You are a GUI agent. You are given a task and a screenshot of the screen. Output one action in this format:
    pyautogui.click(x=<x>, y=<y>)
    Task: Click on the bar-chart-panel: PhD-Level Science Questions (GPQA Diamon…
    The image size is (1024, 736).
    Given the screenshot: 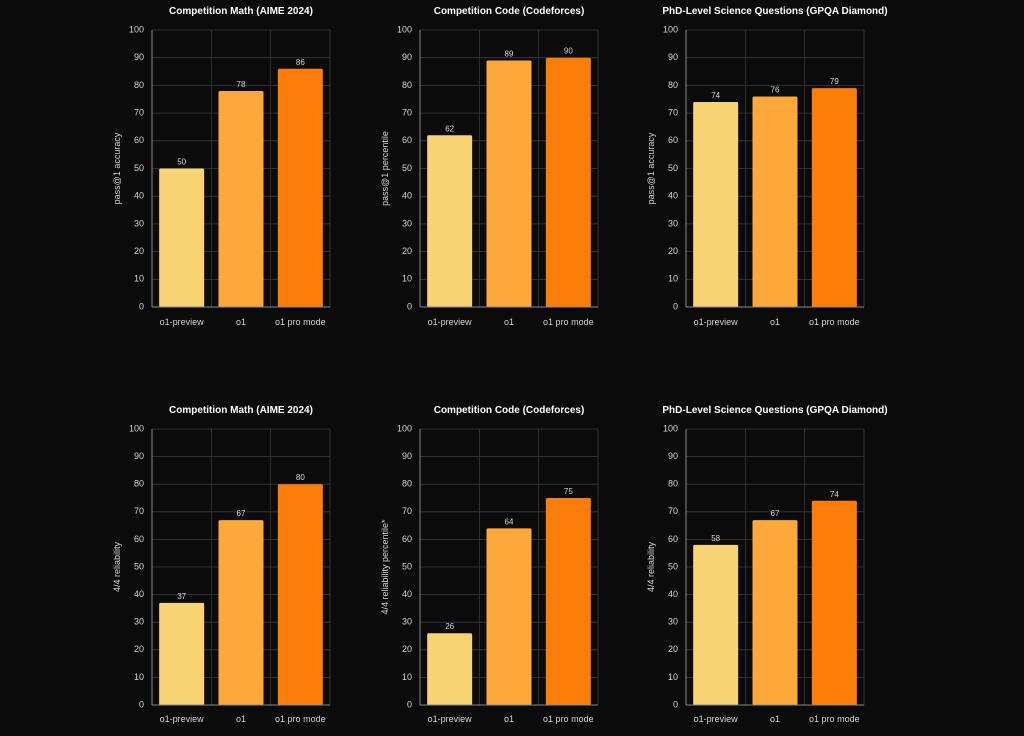 What is the action you would take?
    pyautogui.click(x=767, y=564)
    